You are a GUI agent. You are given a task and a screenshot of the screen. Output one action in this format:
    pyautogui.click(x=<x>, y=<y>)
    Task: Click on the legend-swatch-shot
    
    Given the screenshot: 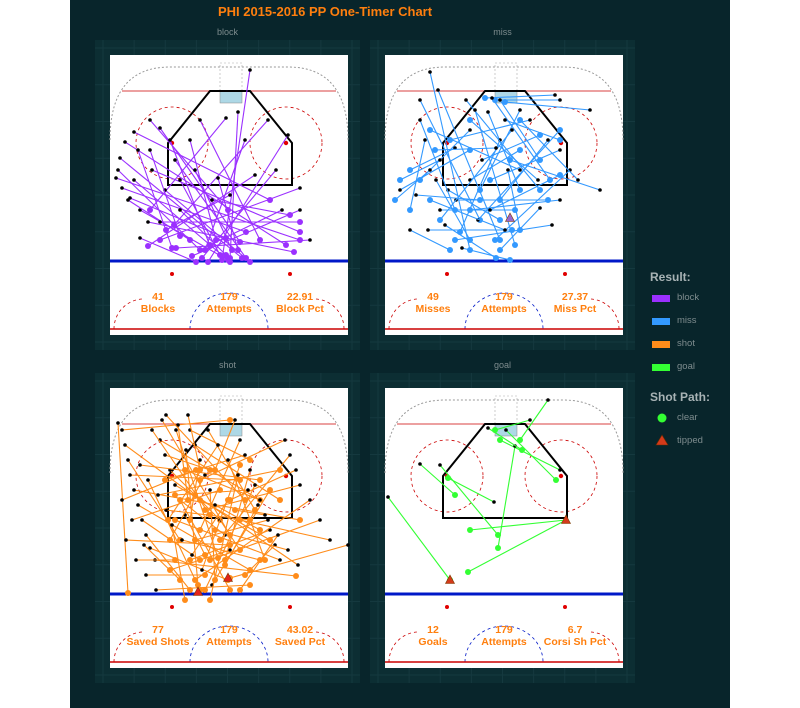 What is the action you would take?
    pyautogui.click(x=661, y=344)
    